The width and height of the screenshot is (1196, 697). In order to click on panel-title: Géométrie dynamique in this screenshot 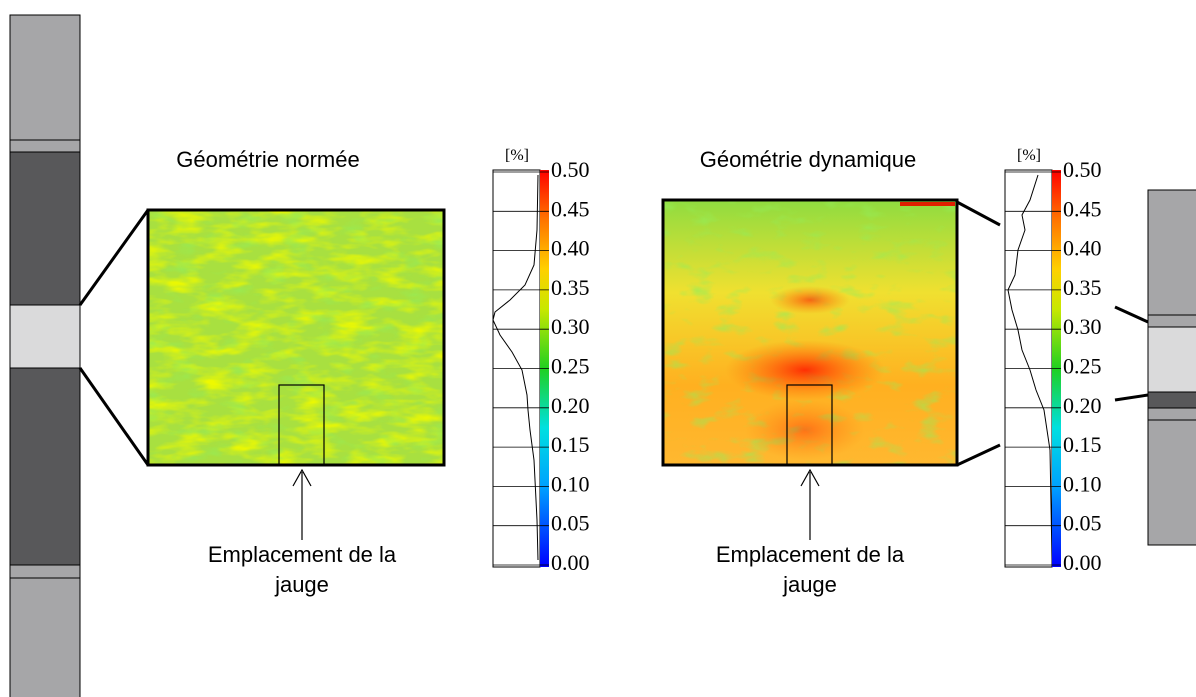, I will do `click(808, 159)`.